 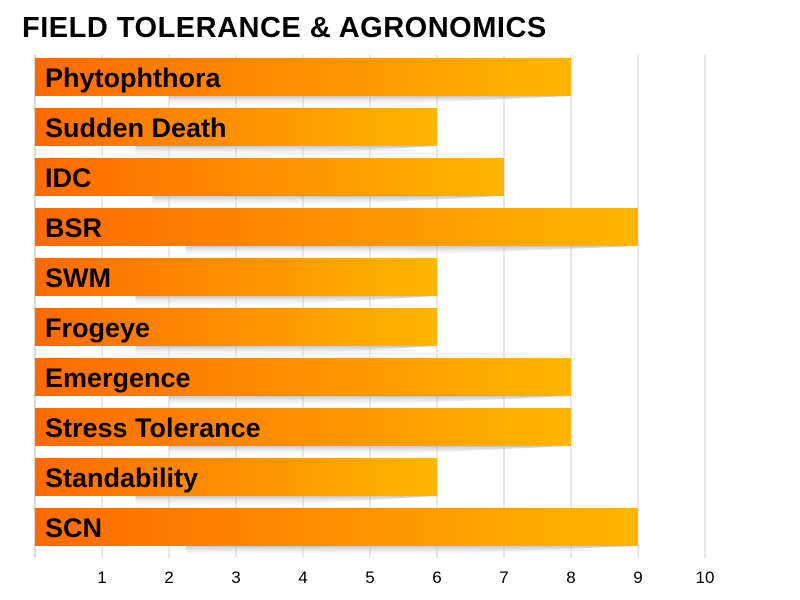 What do you see at coordinates (73, 228) in the screenshot?
I see `bar-label: BSR` at bounding box center [73, 228].